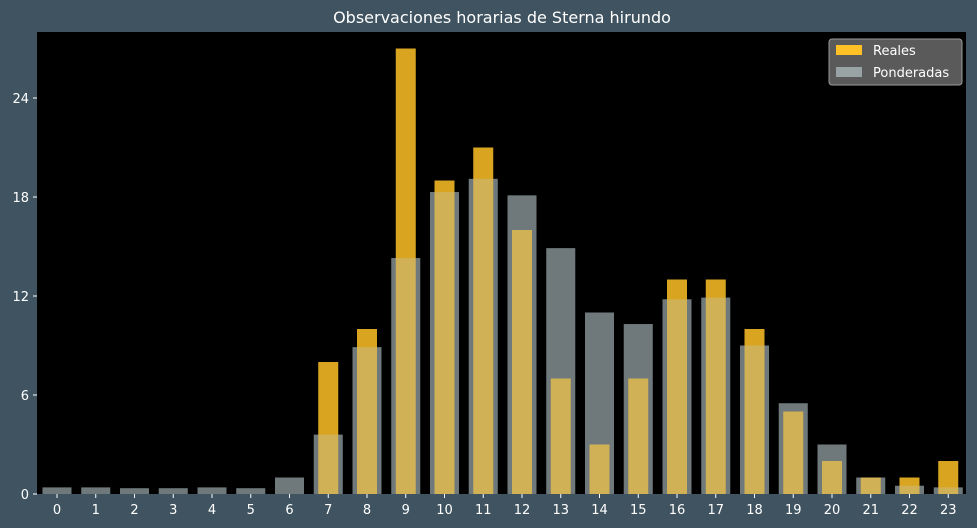 The image size is (977, 528). I want to click on x-tick-label-20: 20, so click(832, 510).